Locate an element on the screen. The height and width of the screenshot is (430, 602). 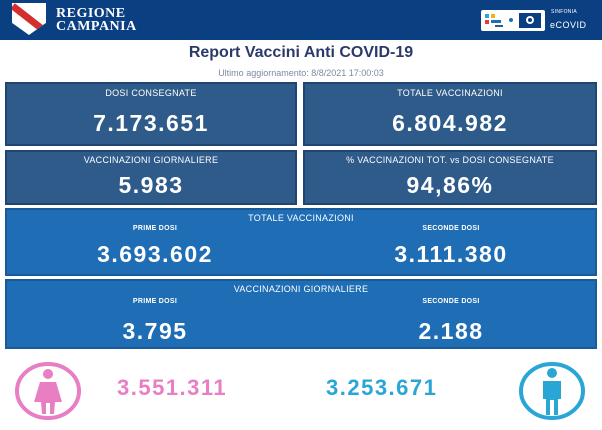
card-dosi-consegnate: DOSI CONSEGNATE 7.173.651 is located at coordinates (151, 114).